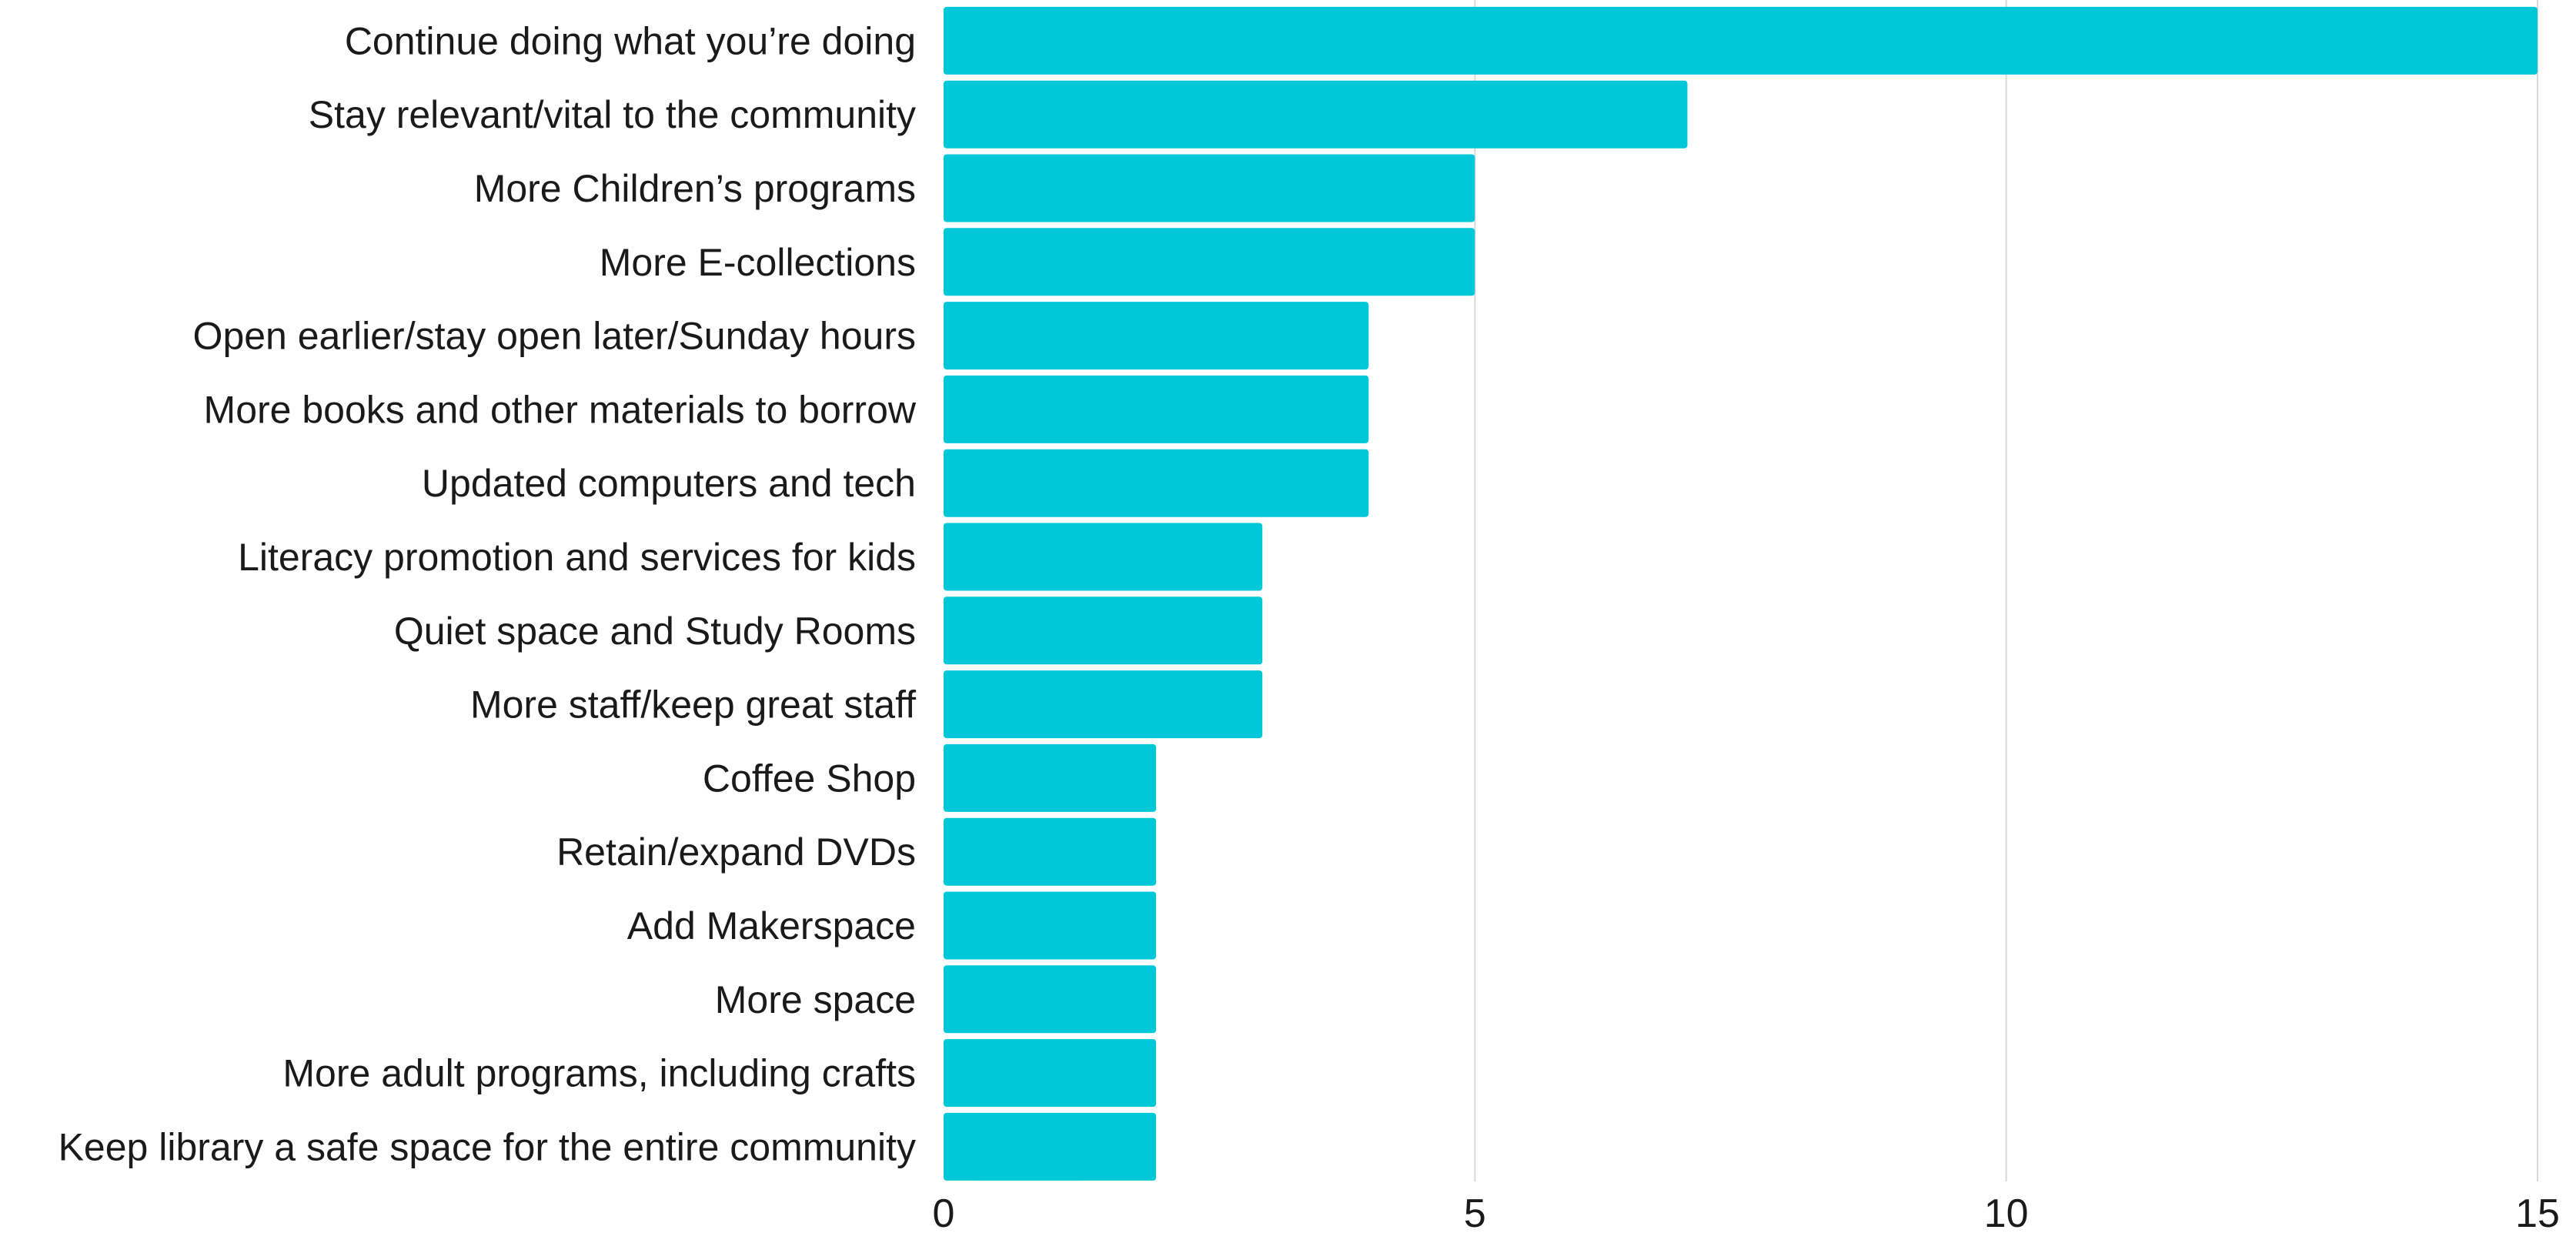 The height and width of the screenshot is (1243, 2576). What do you see at coordinates (669, 483) in the screenshot?
I see `category-label-6: Updated computers and tech` at bounding box center [669, 483].